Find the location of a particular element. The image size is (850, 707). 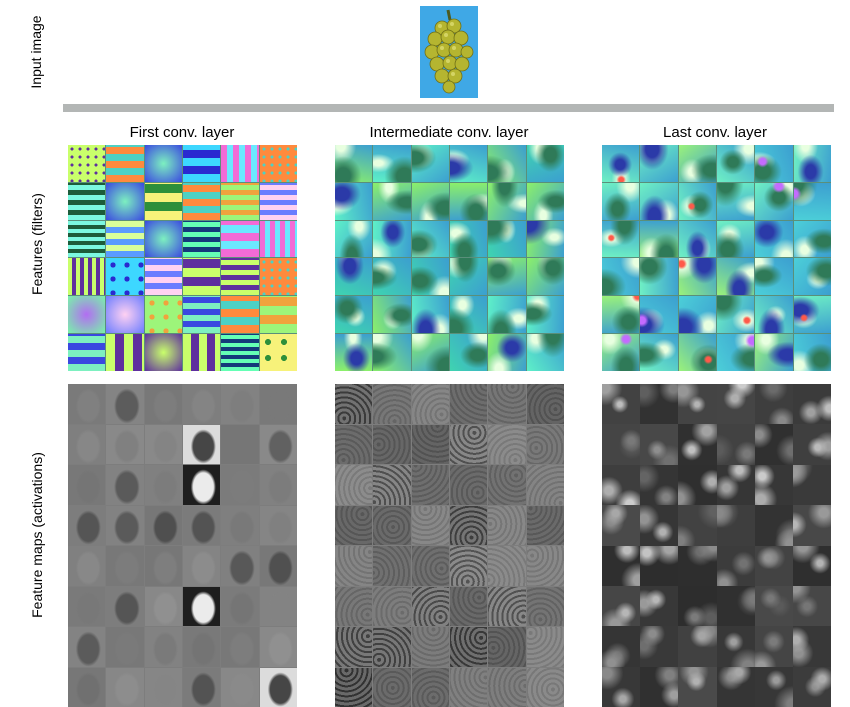

filters-last-layer is located at coordinates (716, 258).